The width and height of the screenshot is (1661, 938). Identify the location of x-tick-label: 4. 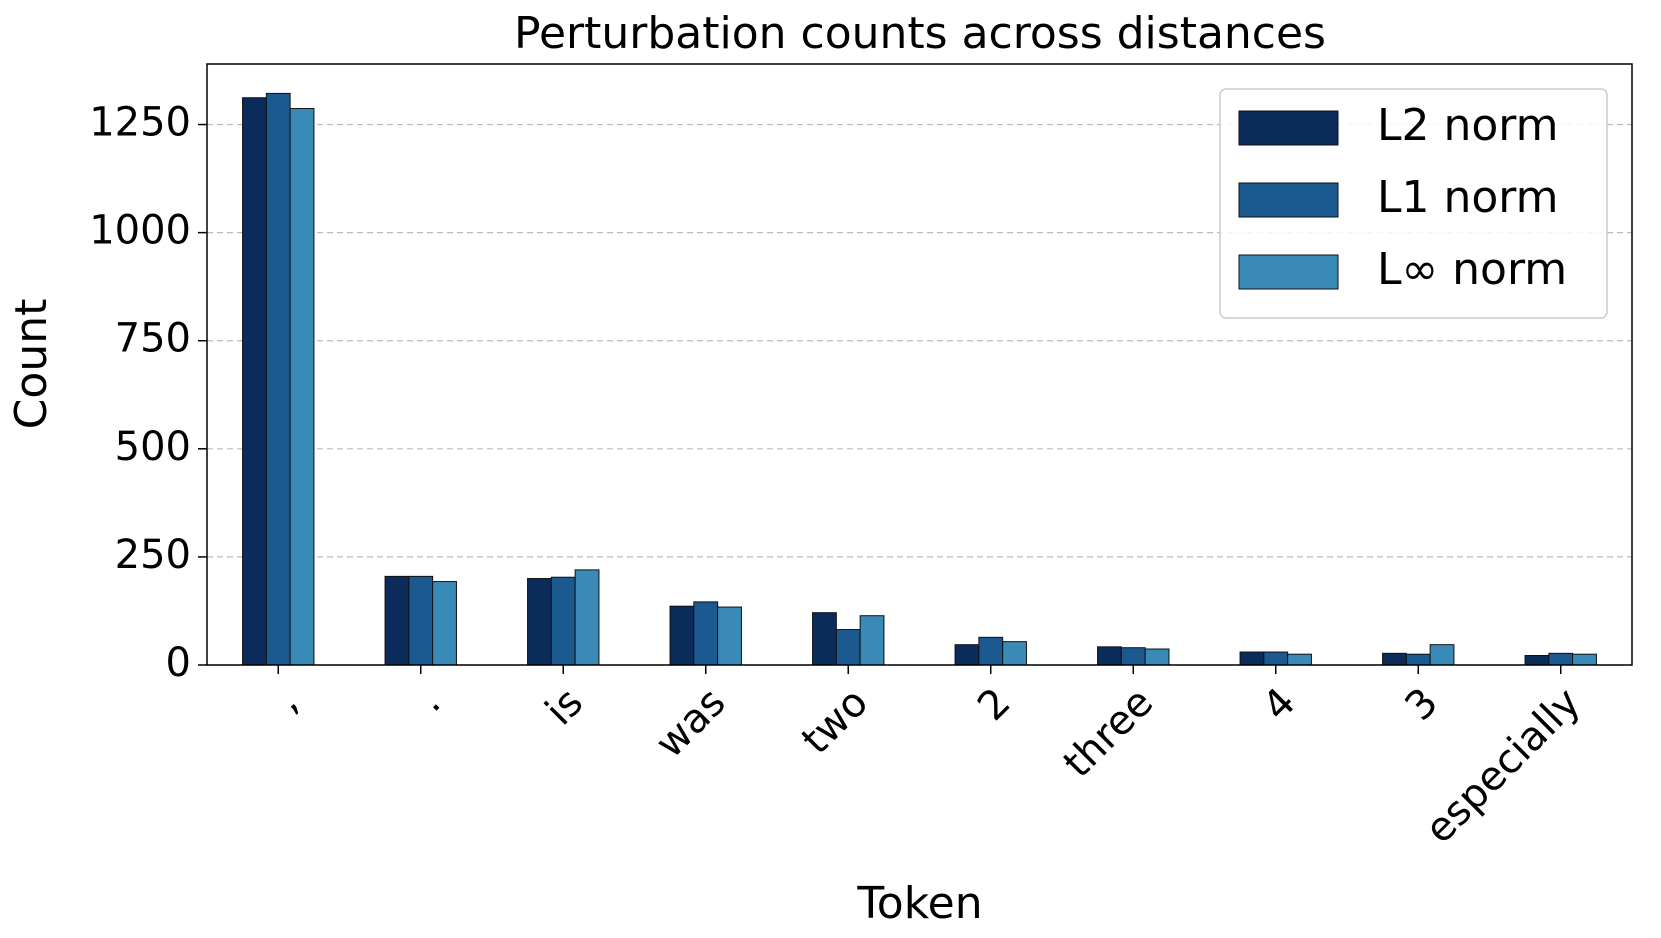
(1279, 704).